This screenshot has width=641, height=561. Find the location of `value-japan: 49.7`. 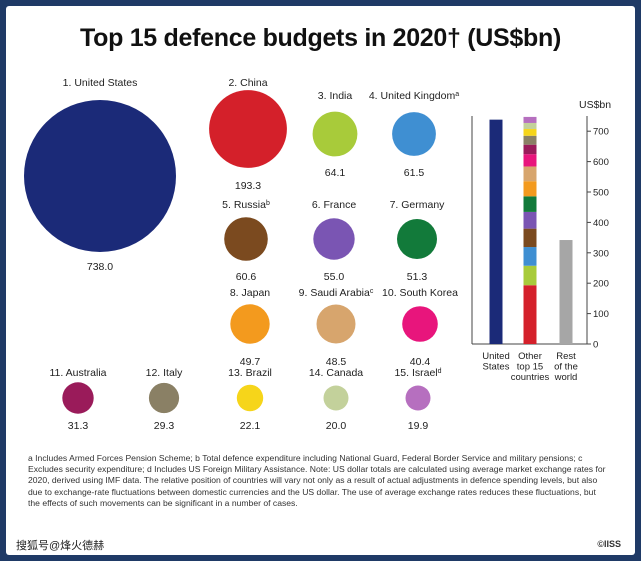

value-japan: 49.7 is located at coordinates (250, 362).